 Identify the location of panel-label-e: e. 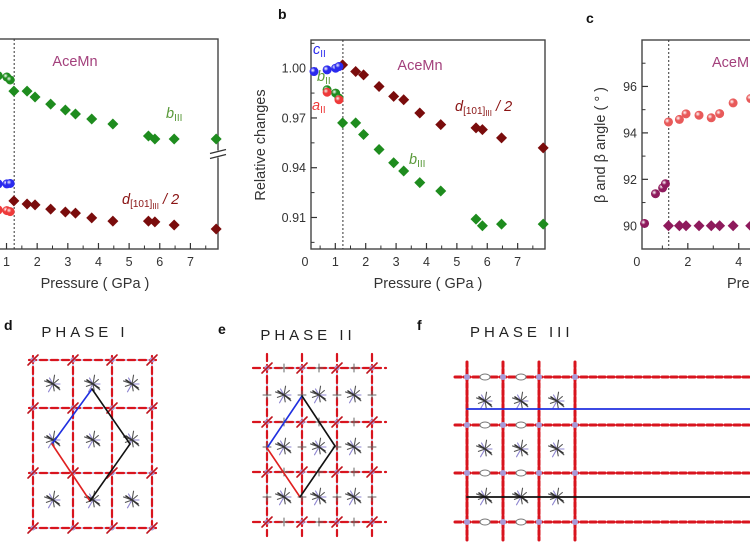
(222, 329).